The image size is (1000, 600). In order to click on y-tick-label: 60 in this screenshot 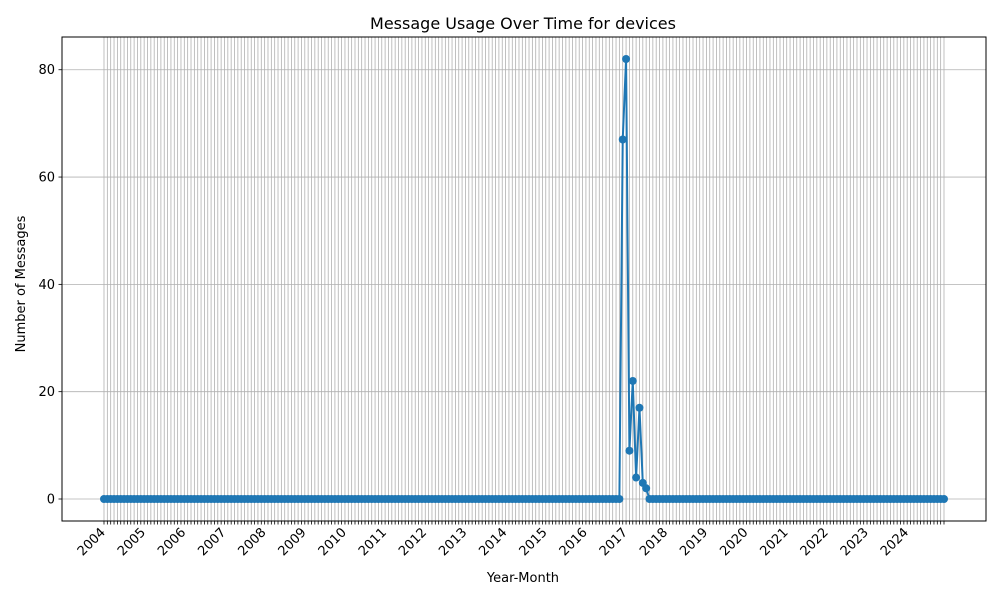, I will do `click(46, 178)`.